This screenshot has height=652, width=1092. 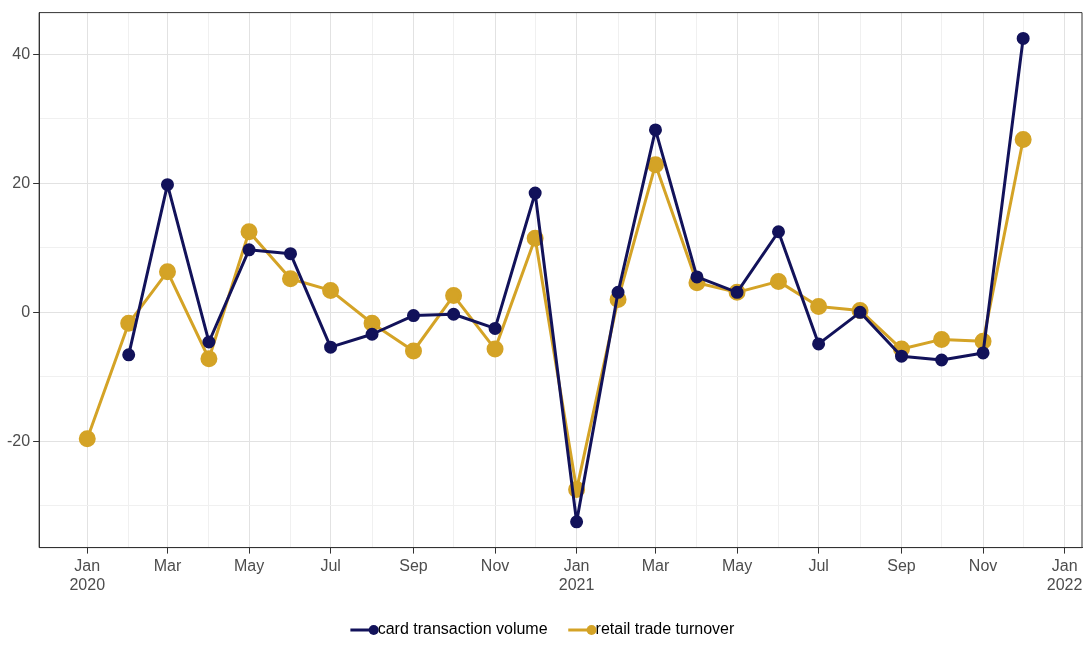 What do you see at coordinates (87, 574) in the screenshot?
I see `x-tick-label: Jan 2020` at bounding box center [87, 574].